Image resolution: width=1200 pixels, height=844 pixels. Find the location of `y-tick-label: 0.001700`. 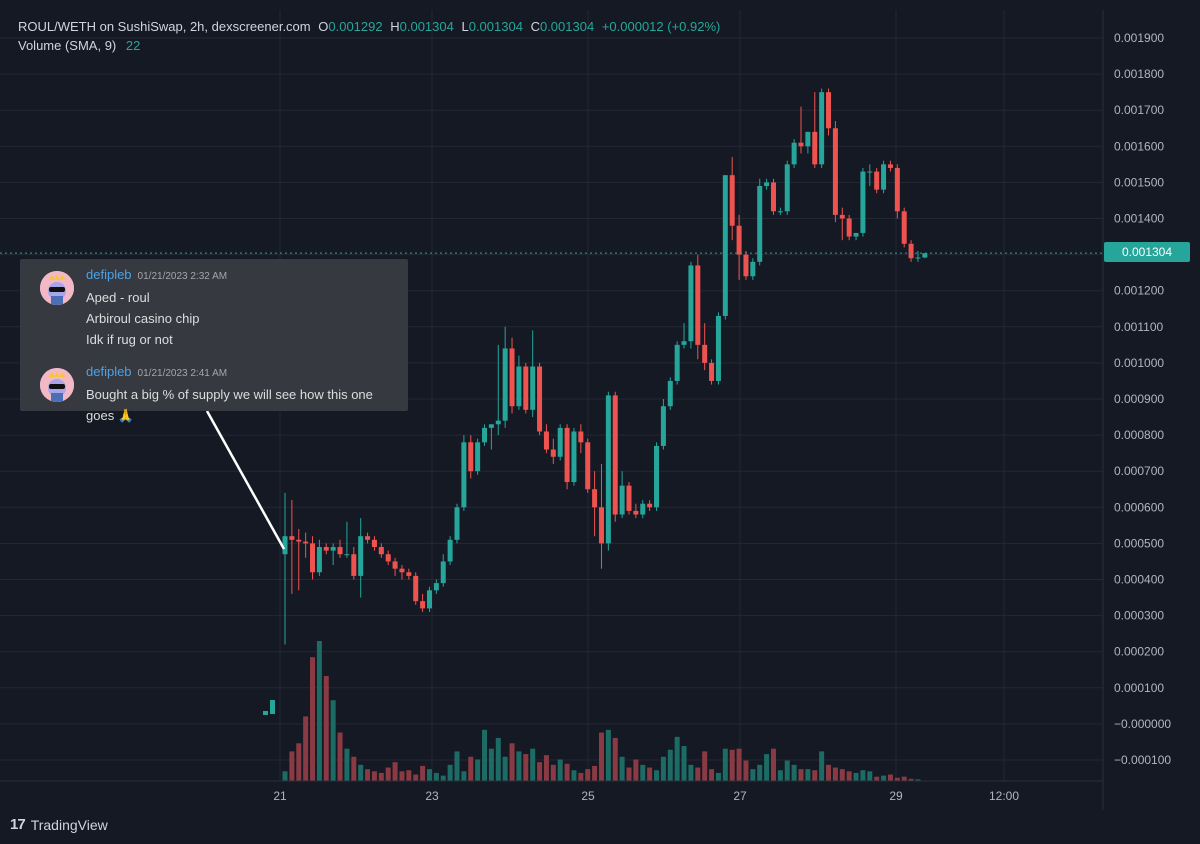

y-tick-label: 0.001700 is located at coordinates (1139, 110).